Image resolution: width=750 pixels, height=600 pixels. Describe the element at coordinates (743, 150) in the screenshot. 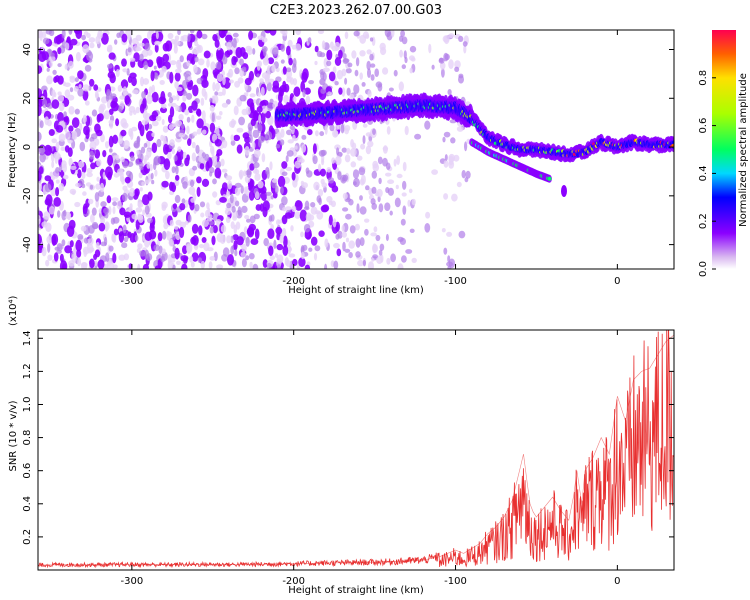

I see `colorbar-label: Normalized spectral amplitude` at that location.